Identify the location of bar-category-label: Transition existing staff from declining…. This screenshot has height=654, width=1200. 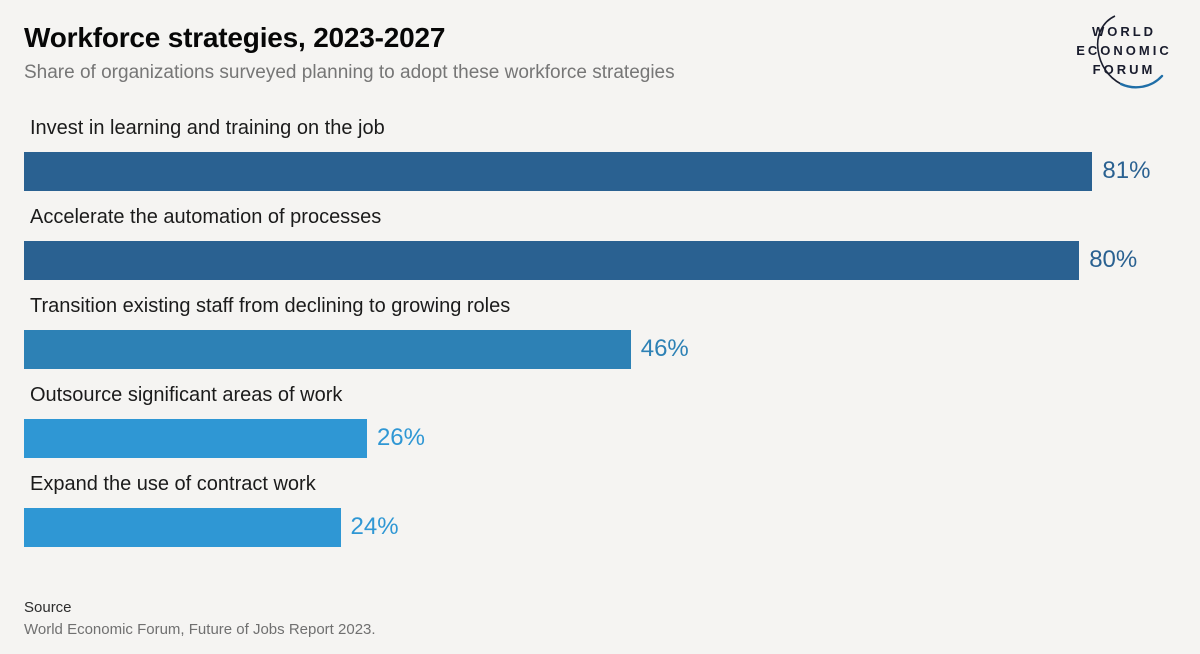
(270, 305).